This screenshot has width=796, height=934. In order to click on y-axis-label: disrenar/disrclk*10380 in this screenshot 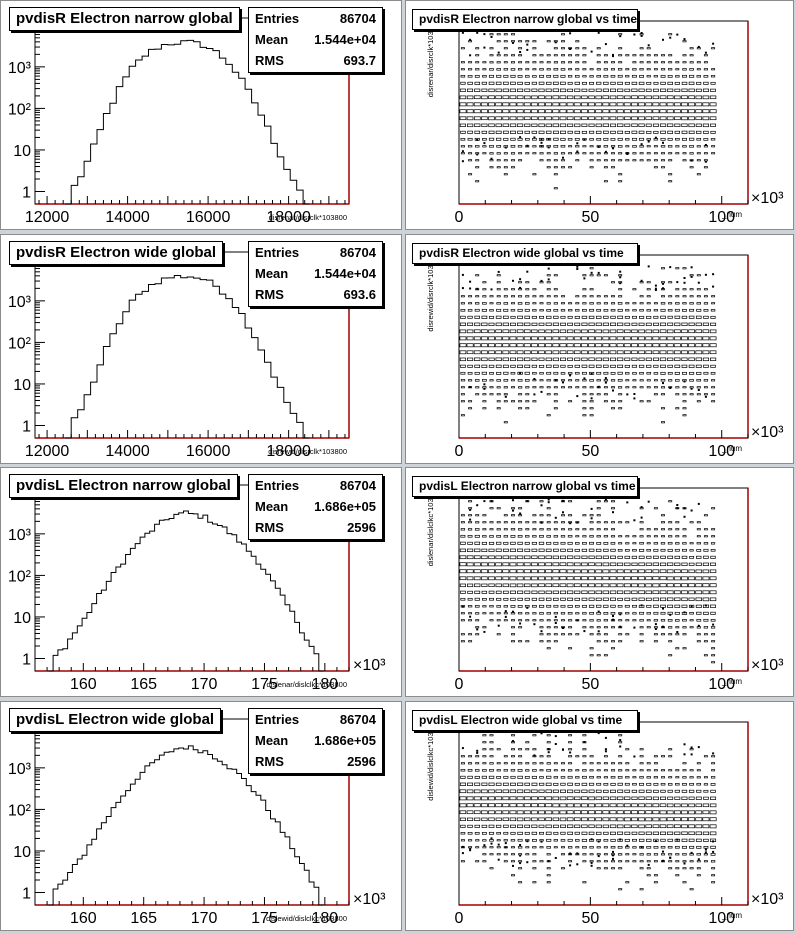, I will do `click(430, 60)`.